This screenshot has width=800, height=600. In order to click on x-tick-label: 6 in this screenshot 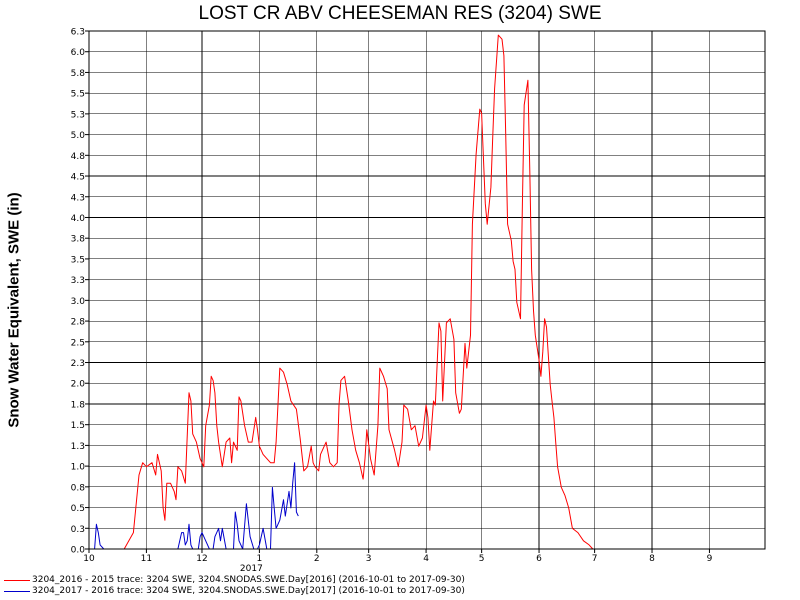, I will do `click(539, 559)`.